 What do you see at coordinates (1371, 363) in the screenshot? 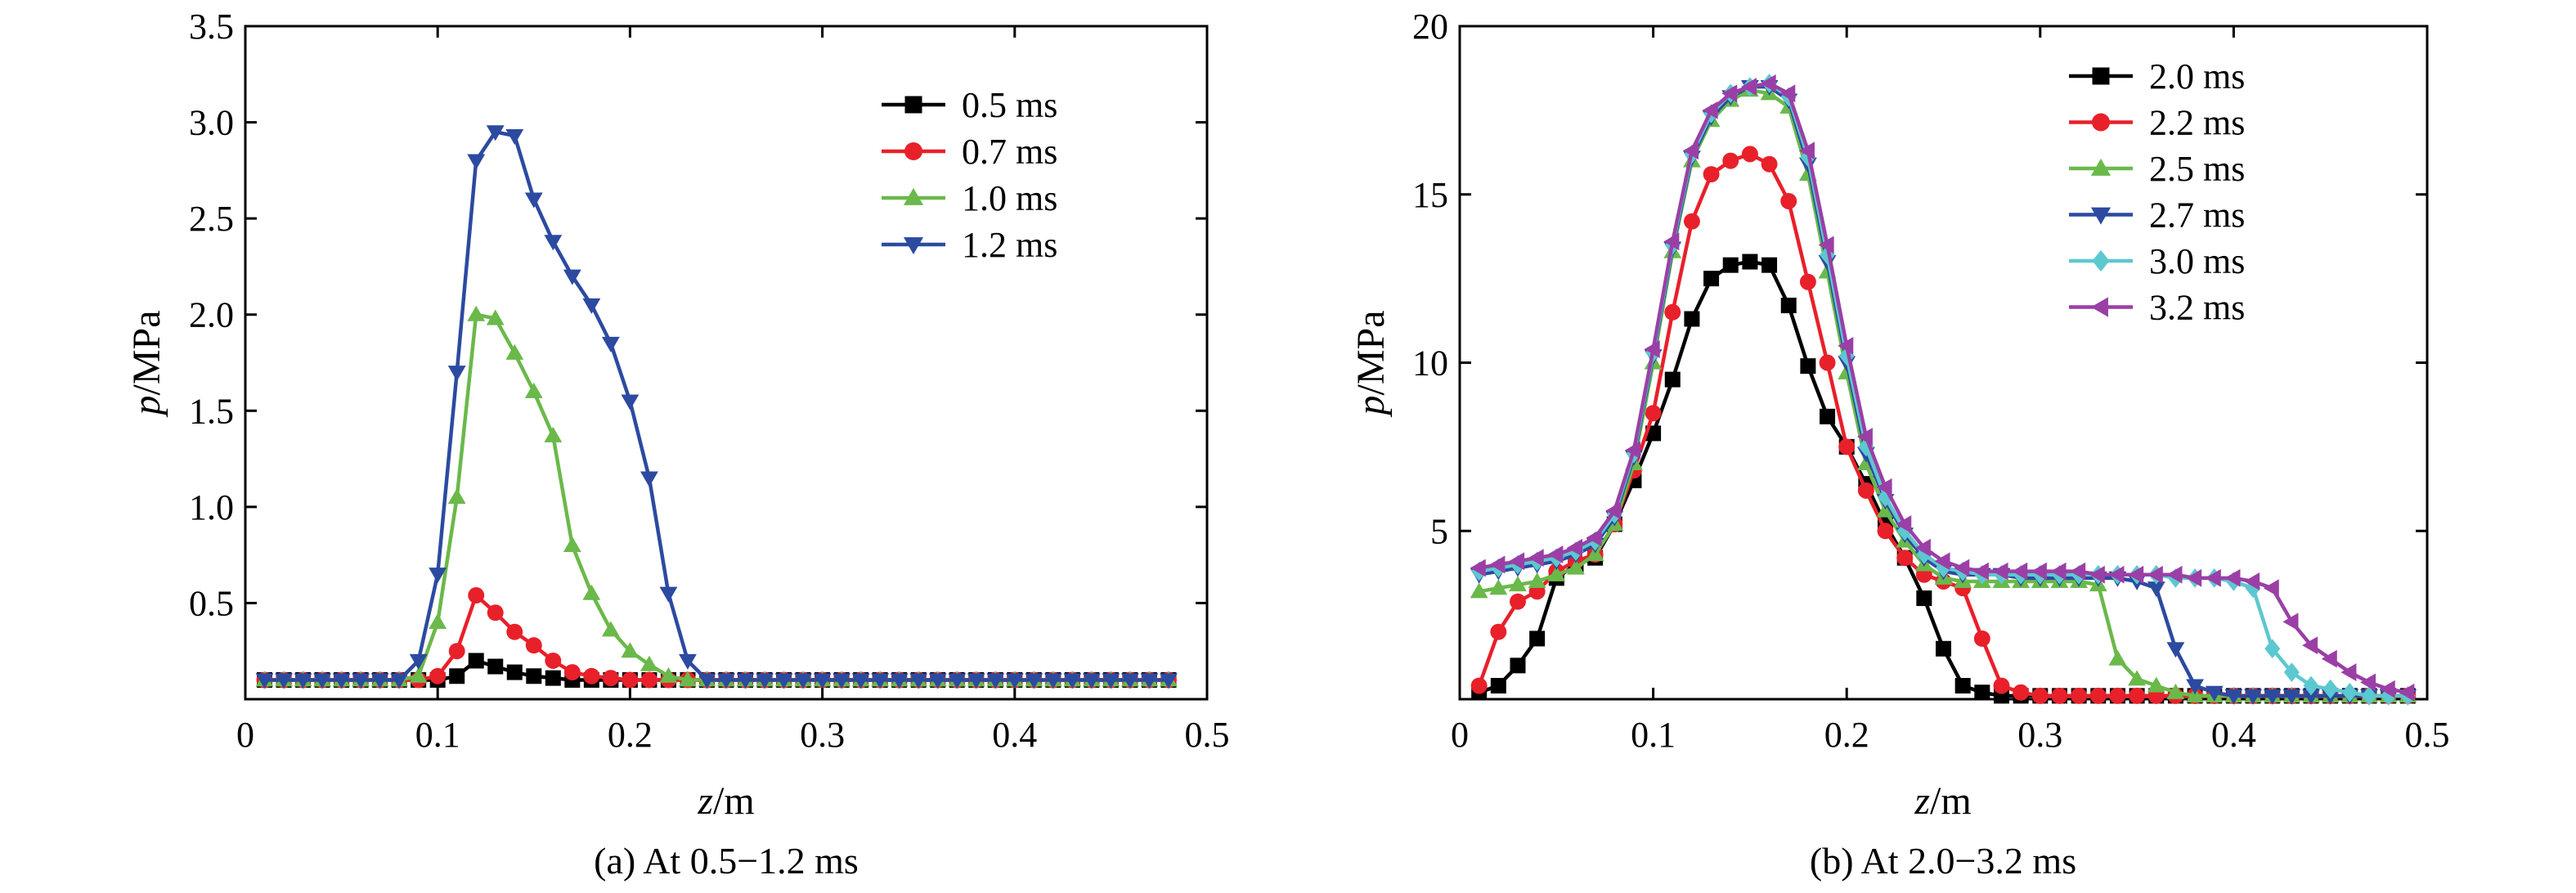
I see `y-axis-label: p/MPa` at bounding box center [1371, 363].